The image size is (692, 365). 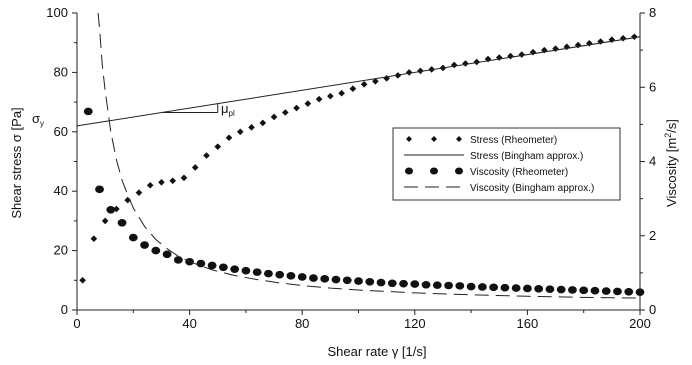 What do you see at coordinates (459, 139) in the screenshot?
I see `legend-diamond` at bounding box center [459, 139].